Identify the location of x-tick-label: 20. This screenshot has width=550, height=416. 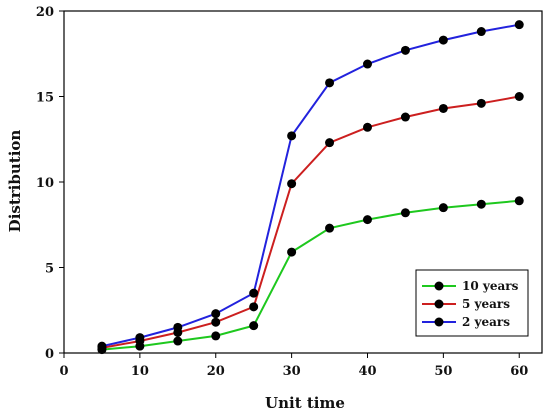
(216, 371).